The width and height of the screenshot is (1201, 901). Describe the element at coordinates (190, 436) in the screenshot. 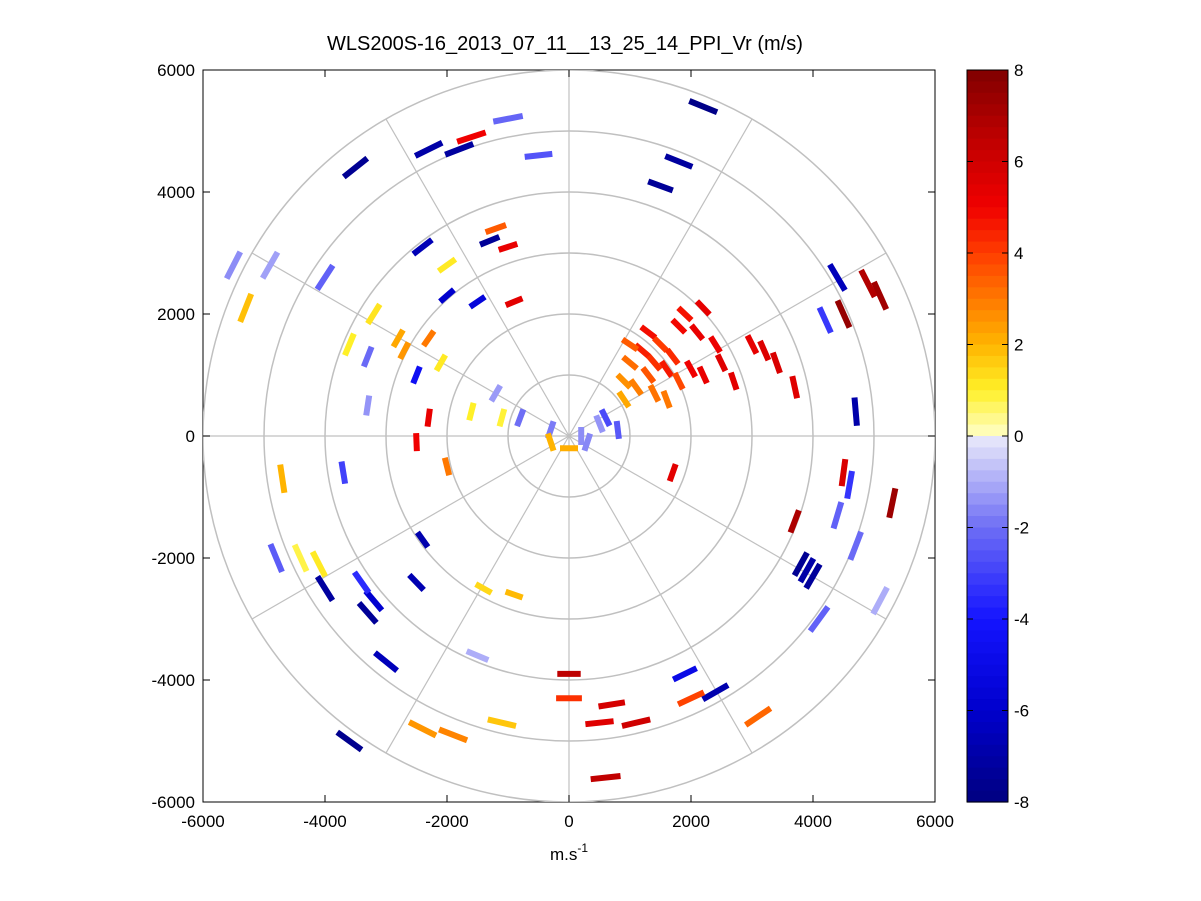

I see `y-tick-label: 0` at that location.